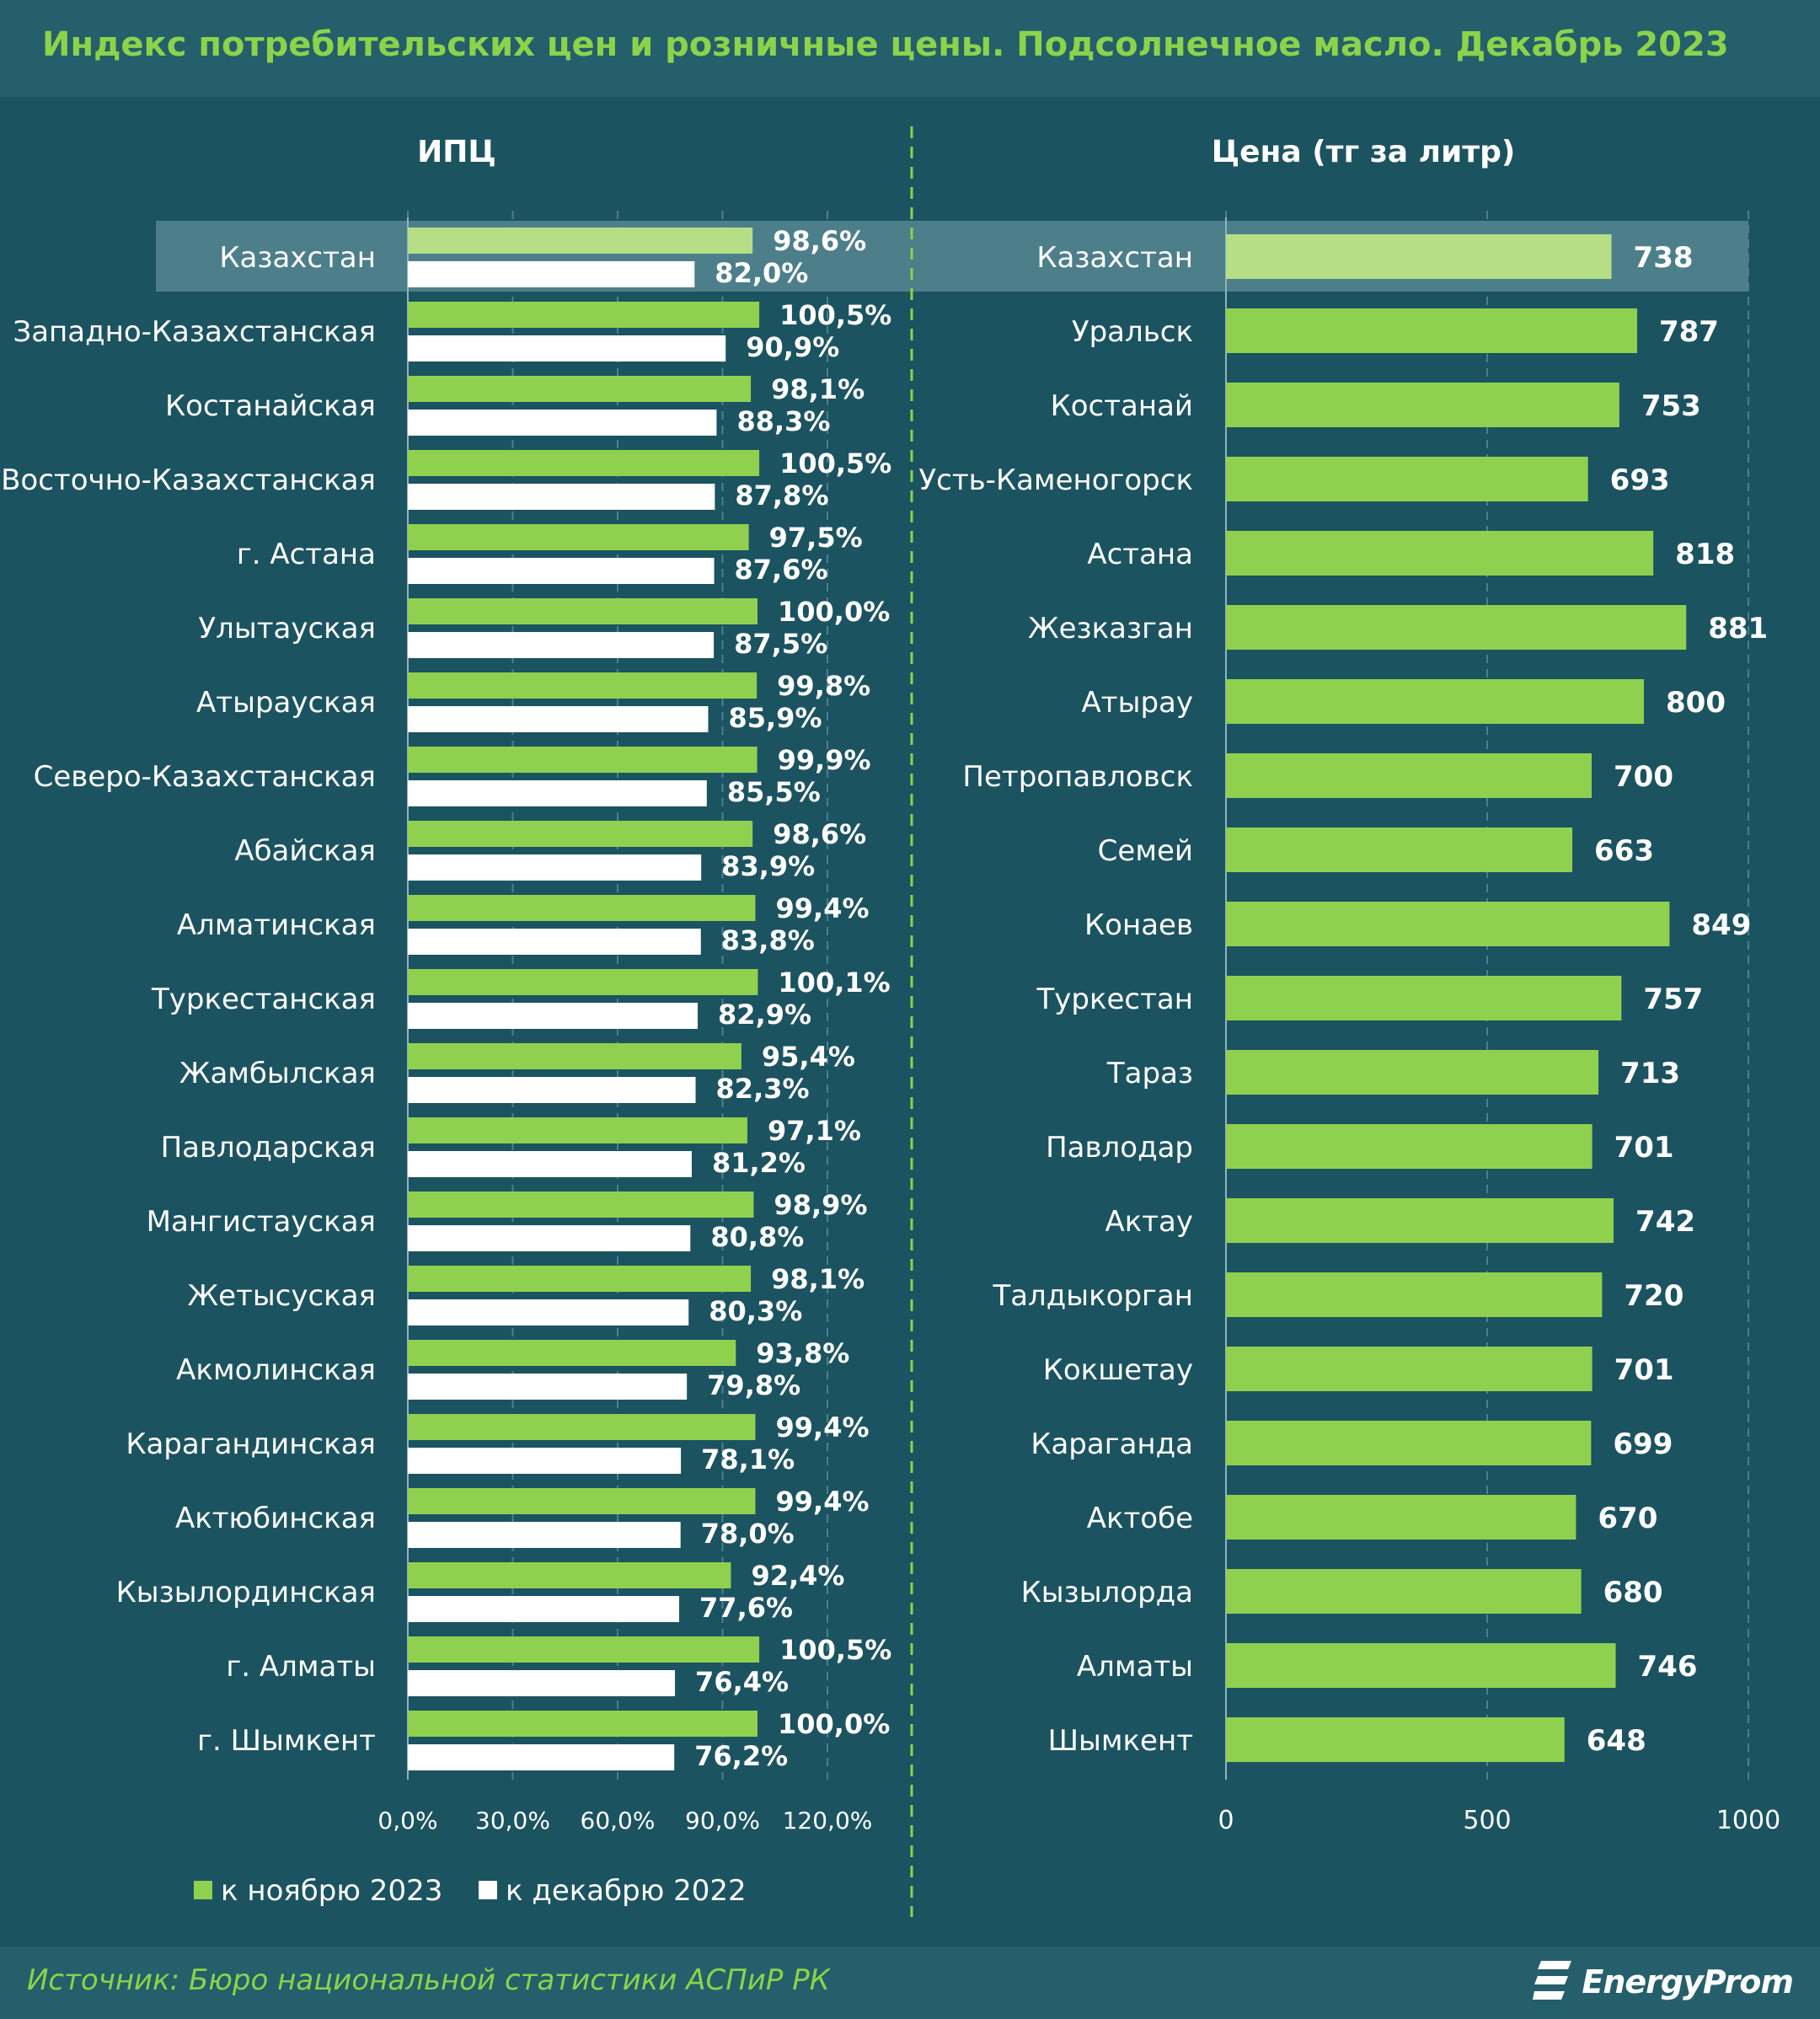  What do you see at coordinates (722, 1820) in the screenshot?
I see `cpi-tick-label: 90,0%` at bounding box center [722, 1820].